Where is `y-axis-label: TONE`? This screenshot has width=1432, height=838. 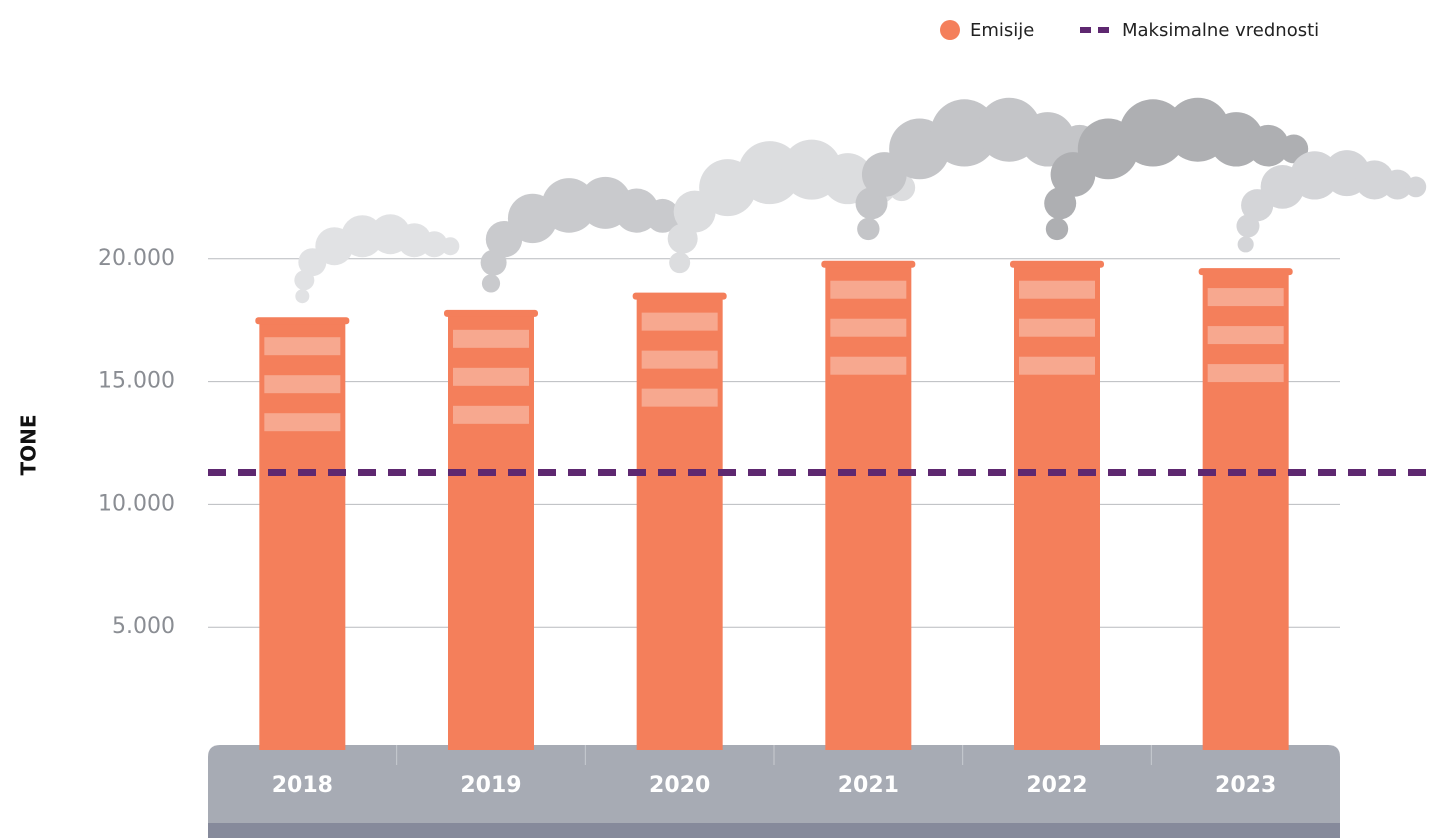 y-axis-label: TONE is located at coordinates (29, 444).